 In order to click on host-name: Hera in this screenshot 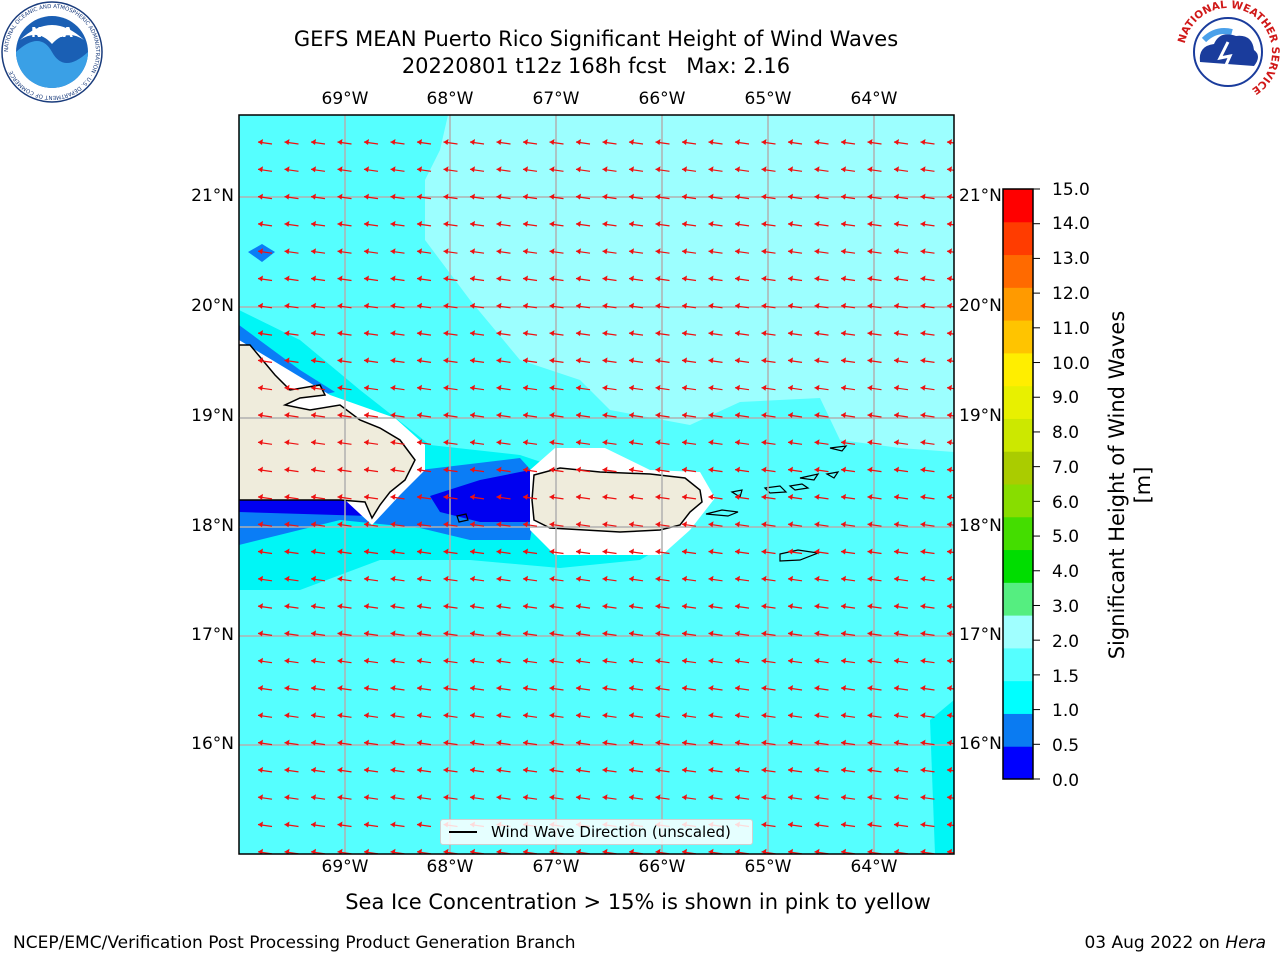, I will do `click(1245, 943)`.